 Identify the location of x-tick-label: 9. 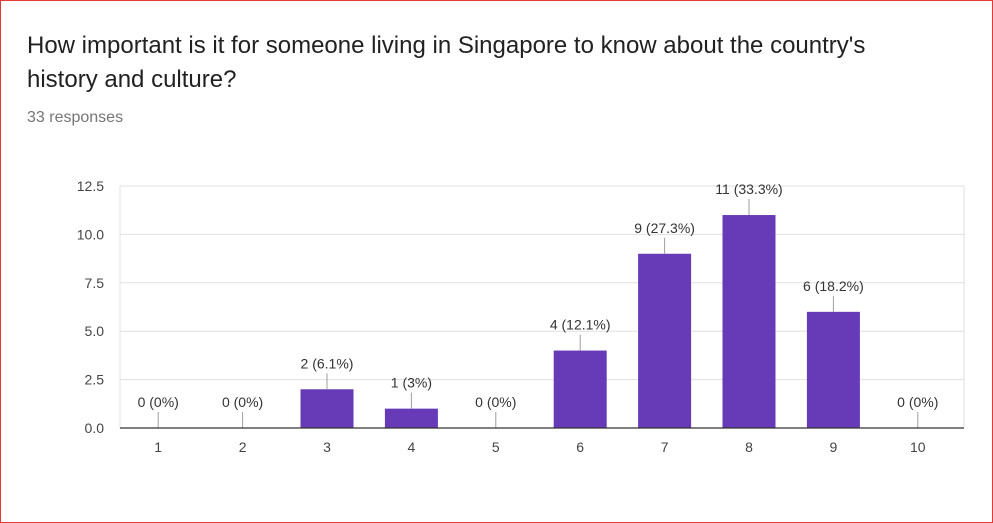
(834, 447).